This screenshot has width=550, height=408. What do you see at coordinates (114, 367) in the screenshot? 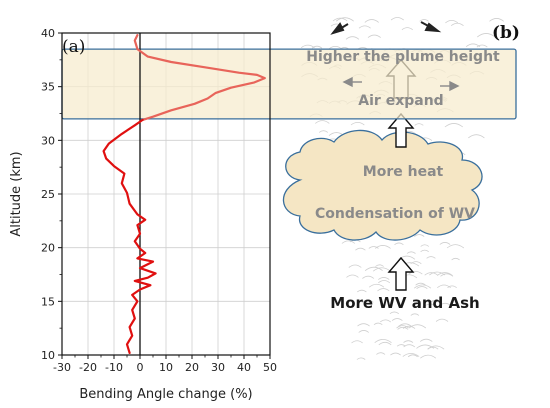
I see `x-tick-label: -10` at bounding box center [114, 367].